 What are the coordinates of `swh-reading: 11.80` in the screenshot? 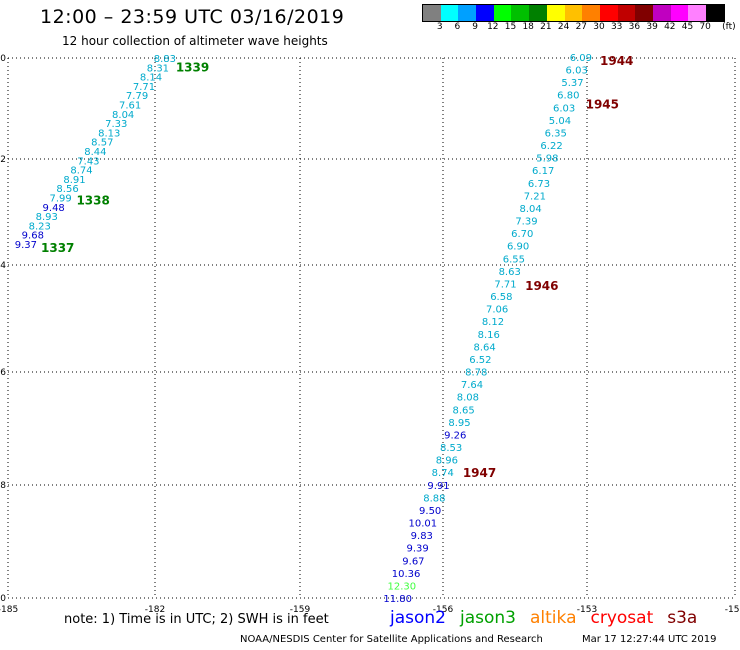 It's located at (397, 599).